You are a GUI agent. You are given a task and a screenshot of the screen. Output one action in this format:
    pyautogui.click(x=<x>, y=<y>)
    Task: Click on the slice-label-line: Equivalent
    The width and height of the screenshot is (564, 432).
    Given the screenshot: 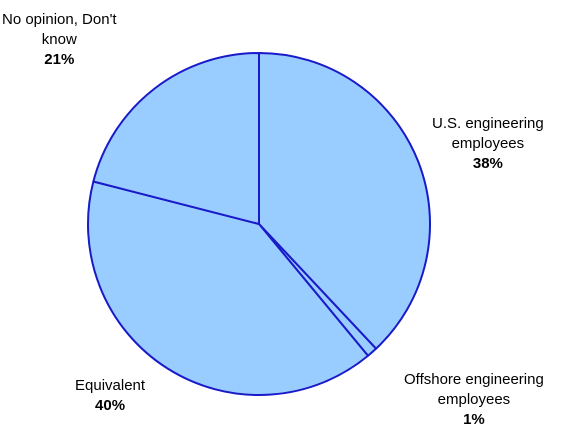 What is the action you would take?
    pyautogui.click(x=110, y=385)
    